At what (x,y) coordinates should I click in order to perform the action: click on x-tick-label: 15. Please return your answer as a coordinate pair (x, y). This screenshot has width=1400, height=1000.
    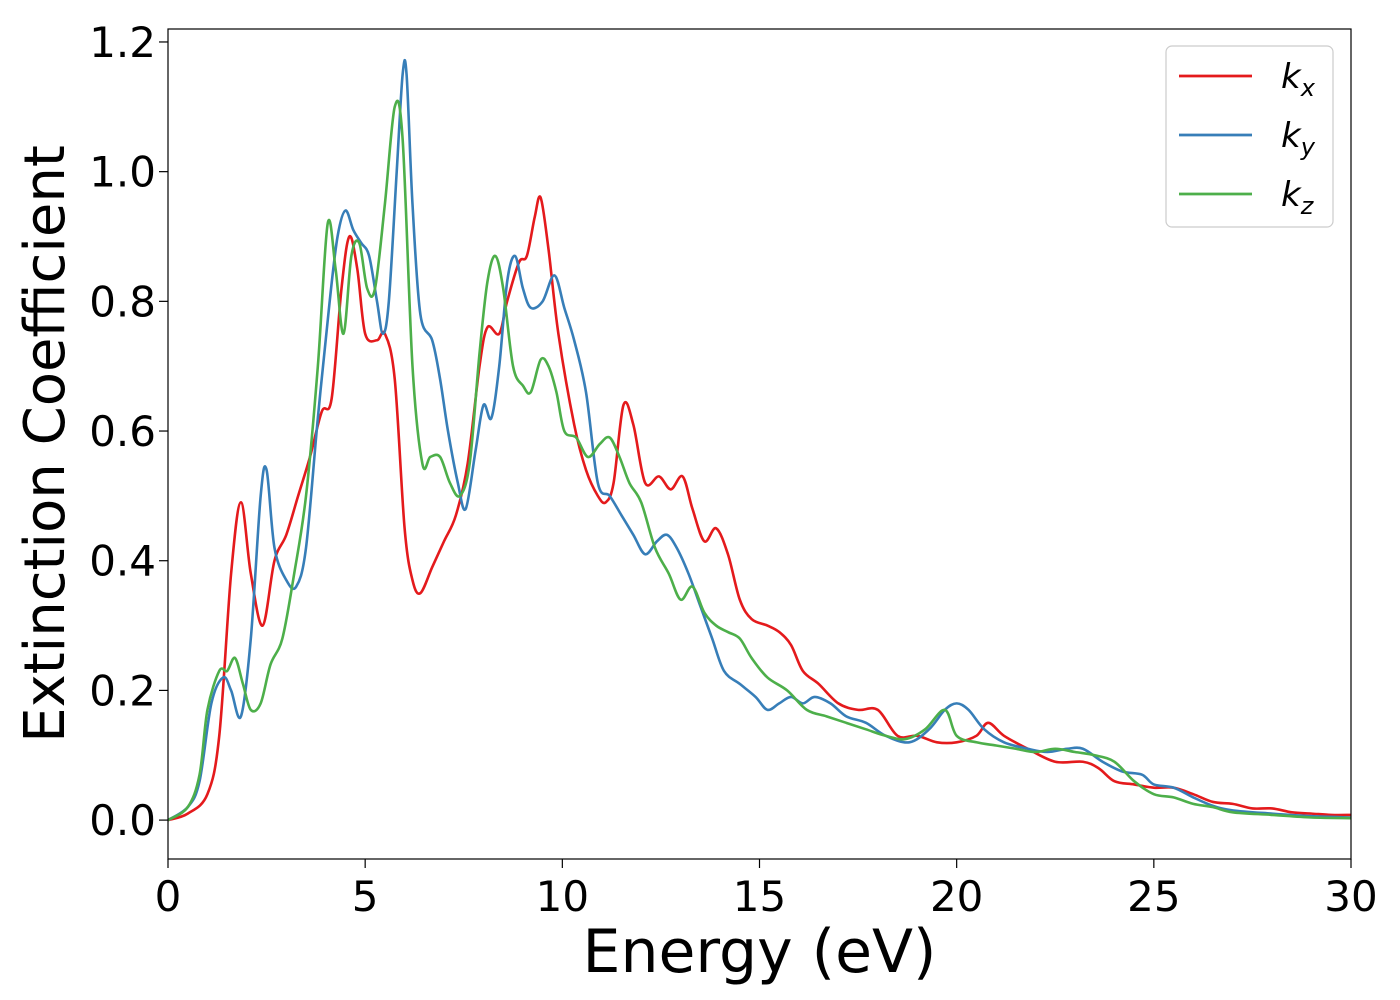
    Looking at the image, I should click on (759, 896).